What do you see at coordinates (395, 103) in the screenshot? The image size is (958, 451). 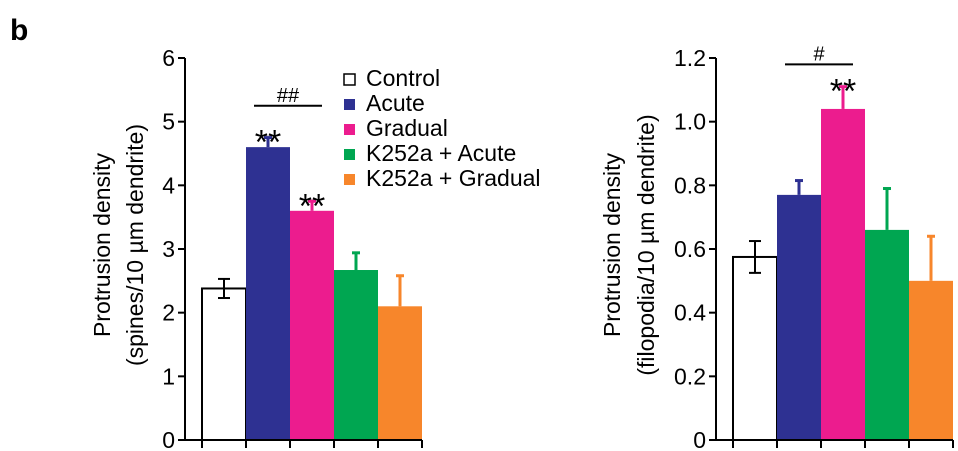 I see `legend-label: Acute` at bounding box center [395, 103].